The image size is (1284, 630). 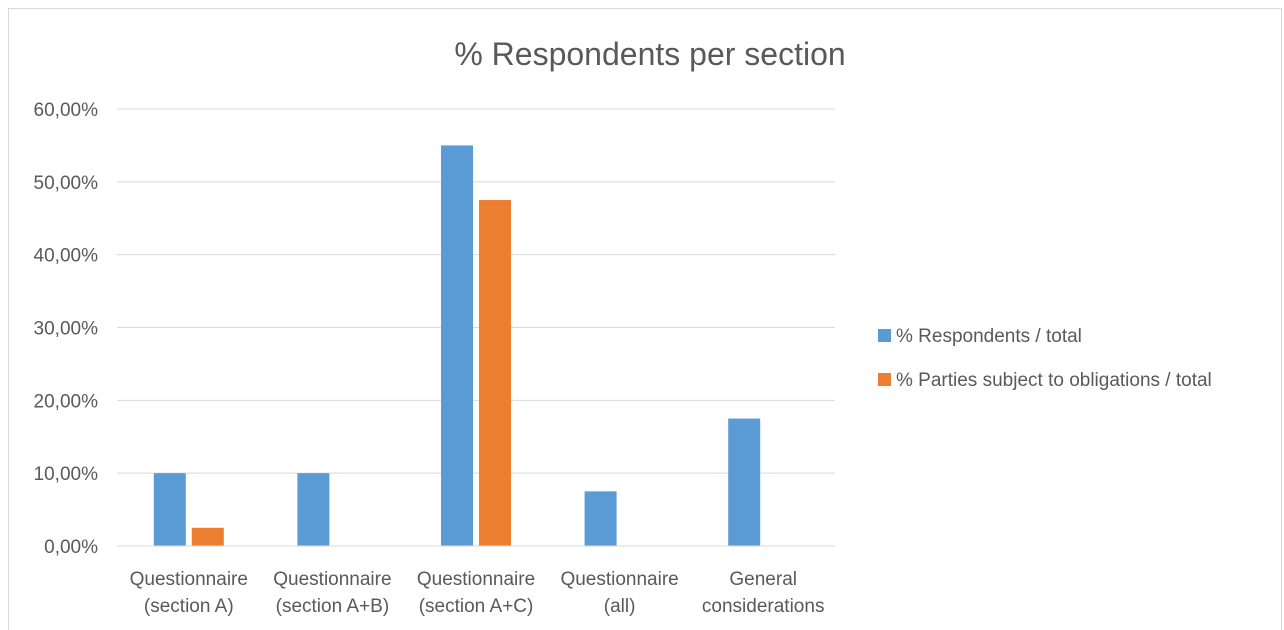 I want to click on legend-label: % Parties subject to obligations / total, so click(x=1054, y=380).